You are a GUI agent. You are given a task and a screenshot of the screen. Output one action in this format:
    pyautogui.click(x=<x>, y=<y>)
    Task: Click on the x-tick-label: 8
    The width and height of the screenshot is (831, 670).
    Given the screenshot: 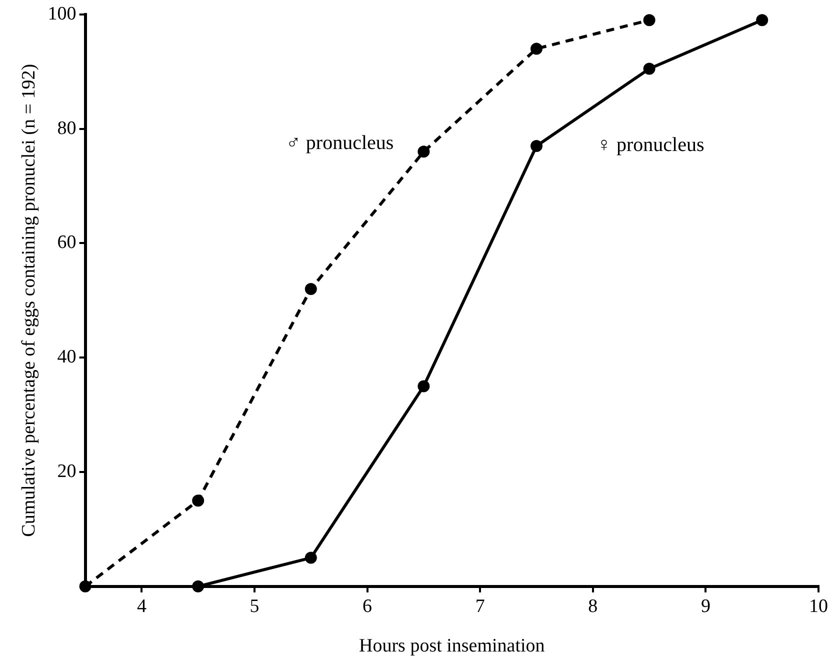 What is the action you would take?
    pyautogui.click(x=593, y=606)
    